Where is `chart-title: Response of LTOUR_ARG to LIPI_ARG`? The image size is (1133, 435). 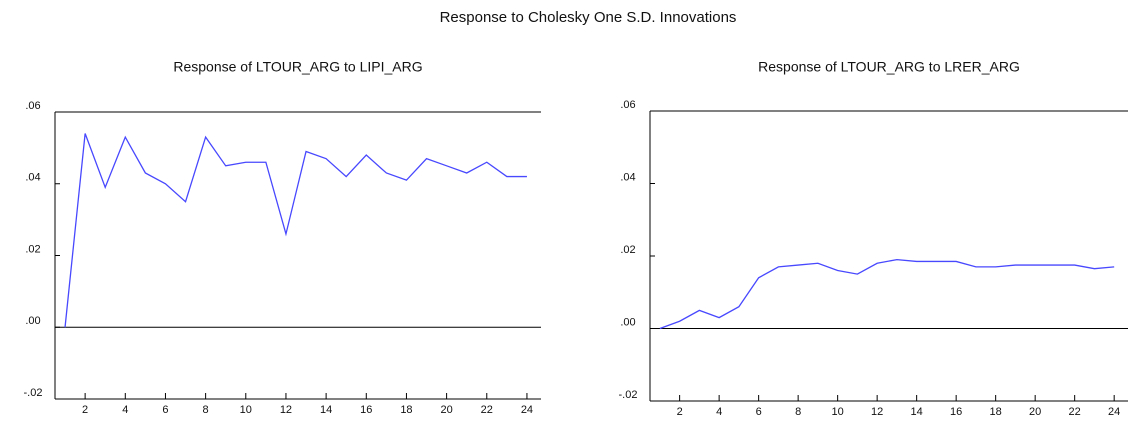
chart-title: Response of LTOUR_ARG to LIPI_ARG is located at coordinates (297, 67).